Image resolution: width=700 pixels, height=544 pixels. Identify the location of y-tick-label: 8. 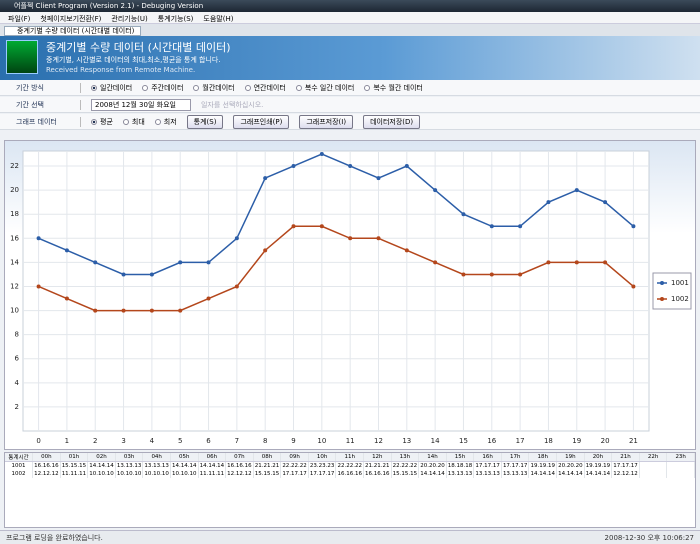
(17, 335).